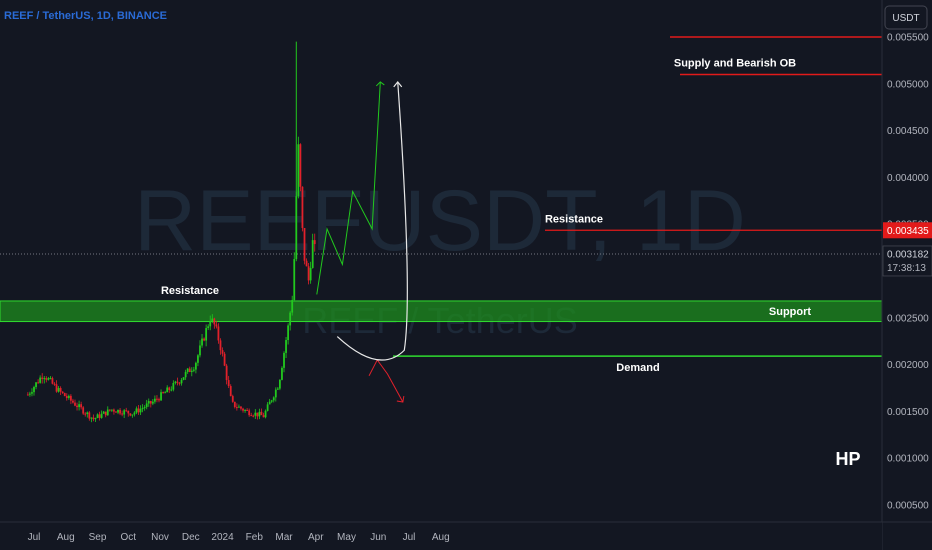 The height and width of the screenshot is (550, 932). Describe the element at coordinates (284, 537) in the screenshot. I see `time-tick: Mar` at that location.